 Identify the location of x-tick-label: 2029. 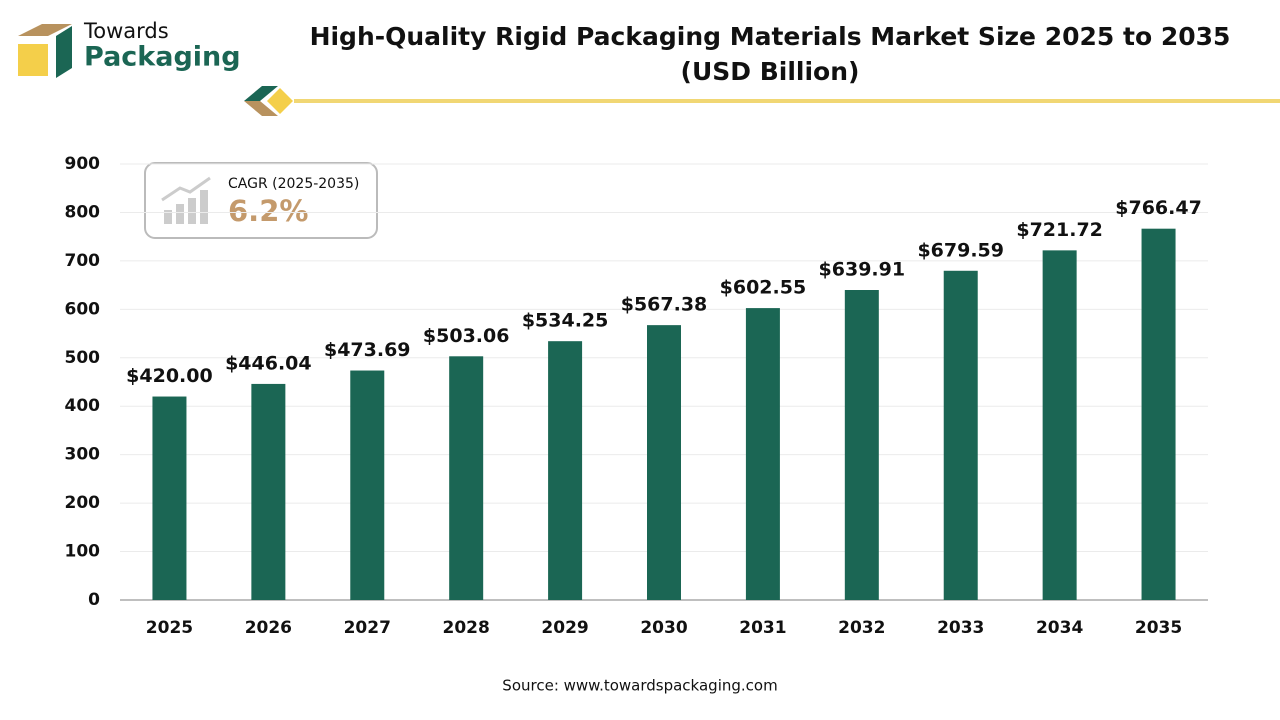
(564, 628).